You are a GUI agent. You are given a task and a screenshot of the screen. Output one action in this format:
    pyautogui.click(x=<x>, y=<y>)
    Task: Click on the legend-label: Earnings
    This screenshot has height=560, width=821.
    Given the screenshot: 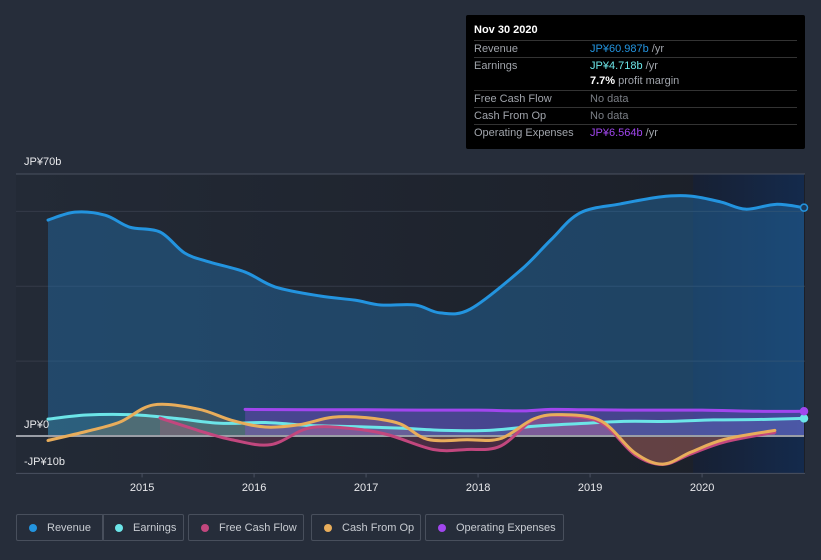 What is the action you would take?
    pyautogui.click(x=155, y=527)
    